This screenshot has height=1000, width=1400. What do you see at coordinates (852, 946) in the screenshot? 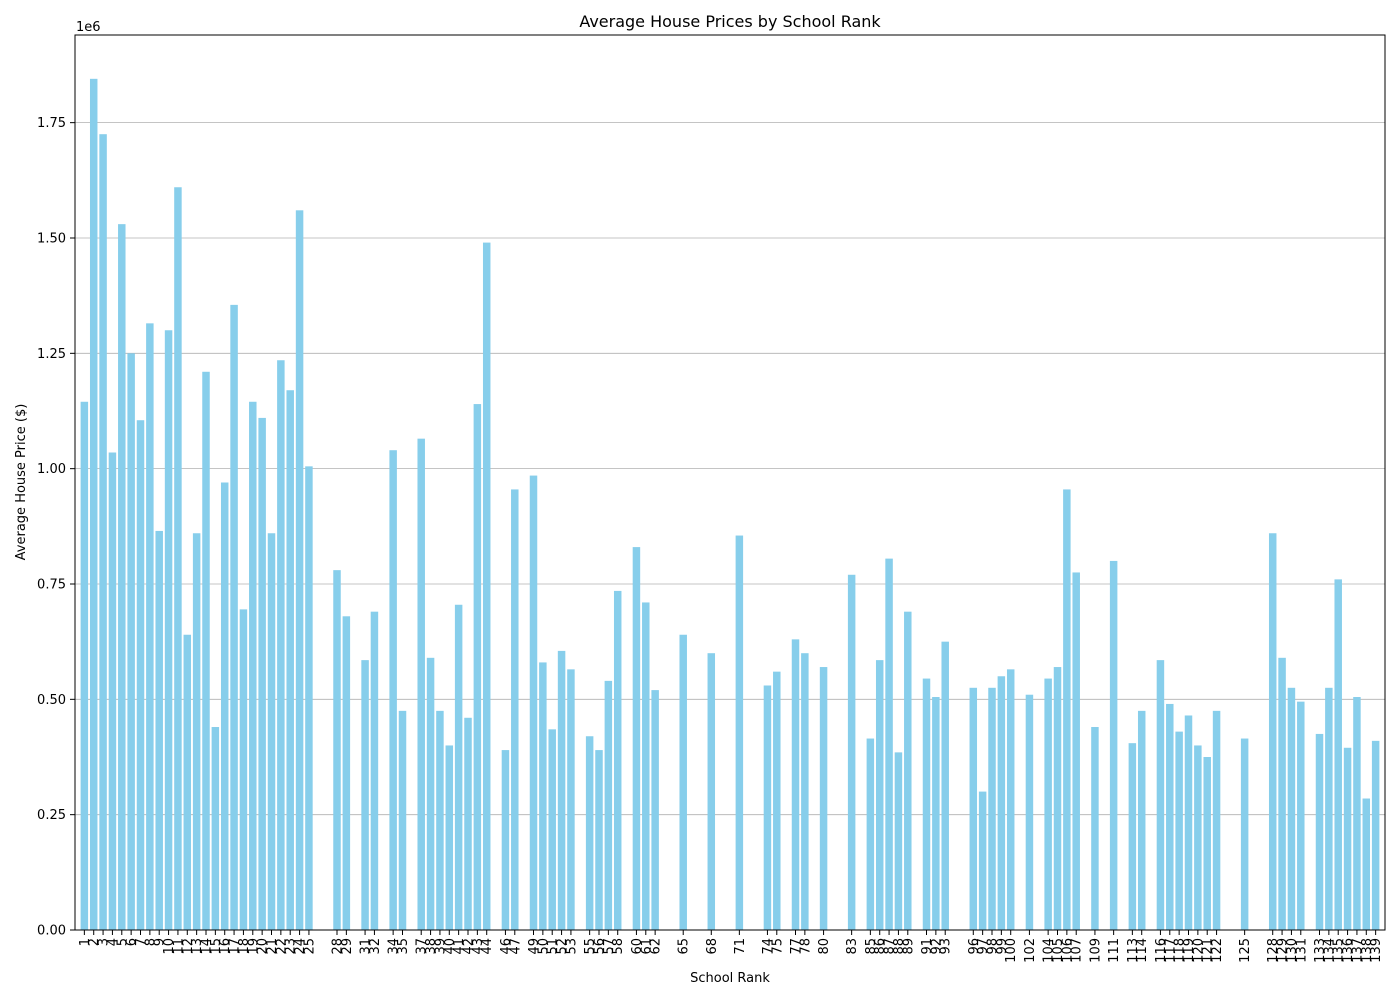
I see `x-tick-label: 83` at bounding box center [852, 946].